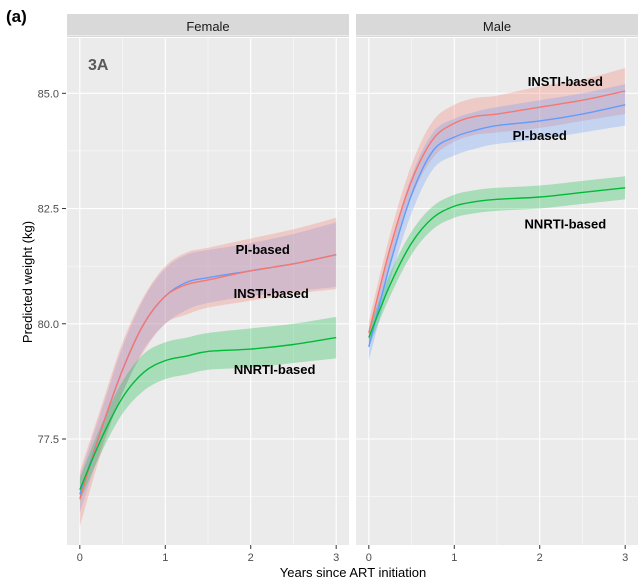 The height and width of the screenshot is (582, 644). Describe the element at coordinates (16, 16) in the screenshot. I see `figure-tag: (a)` at that location.